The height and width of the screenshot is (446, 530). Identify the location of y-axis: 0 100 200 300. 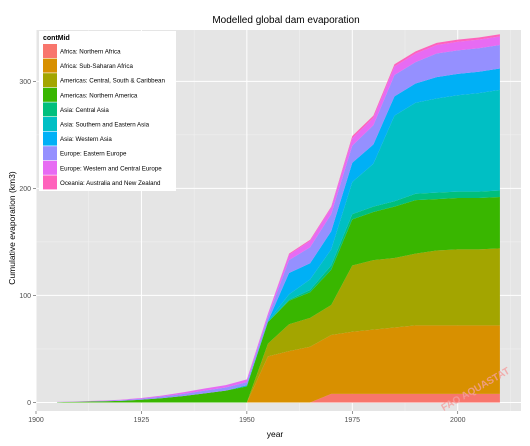
(27, 243).